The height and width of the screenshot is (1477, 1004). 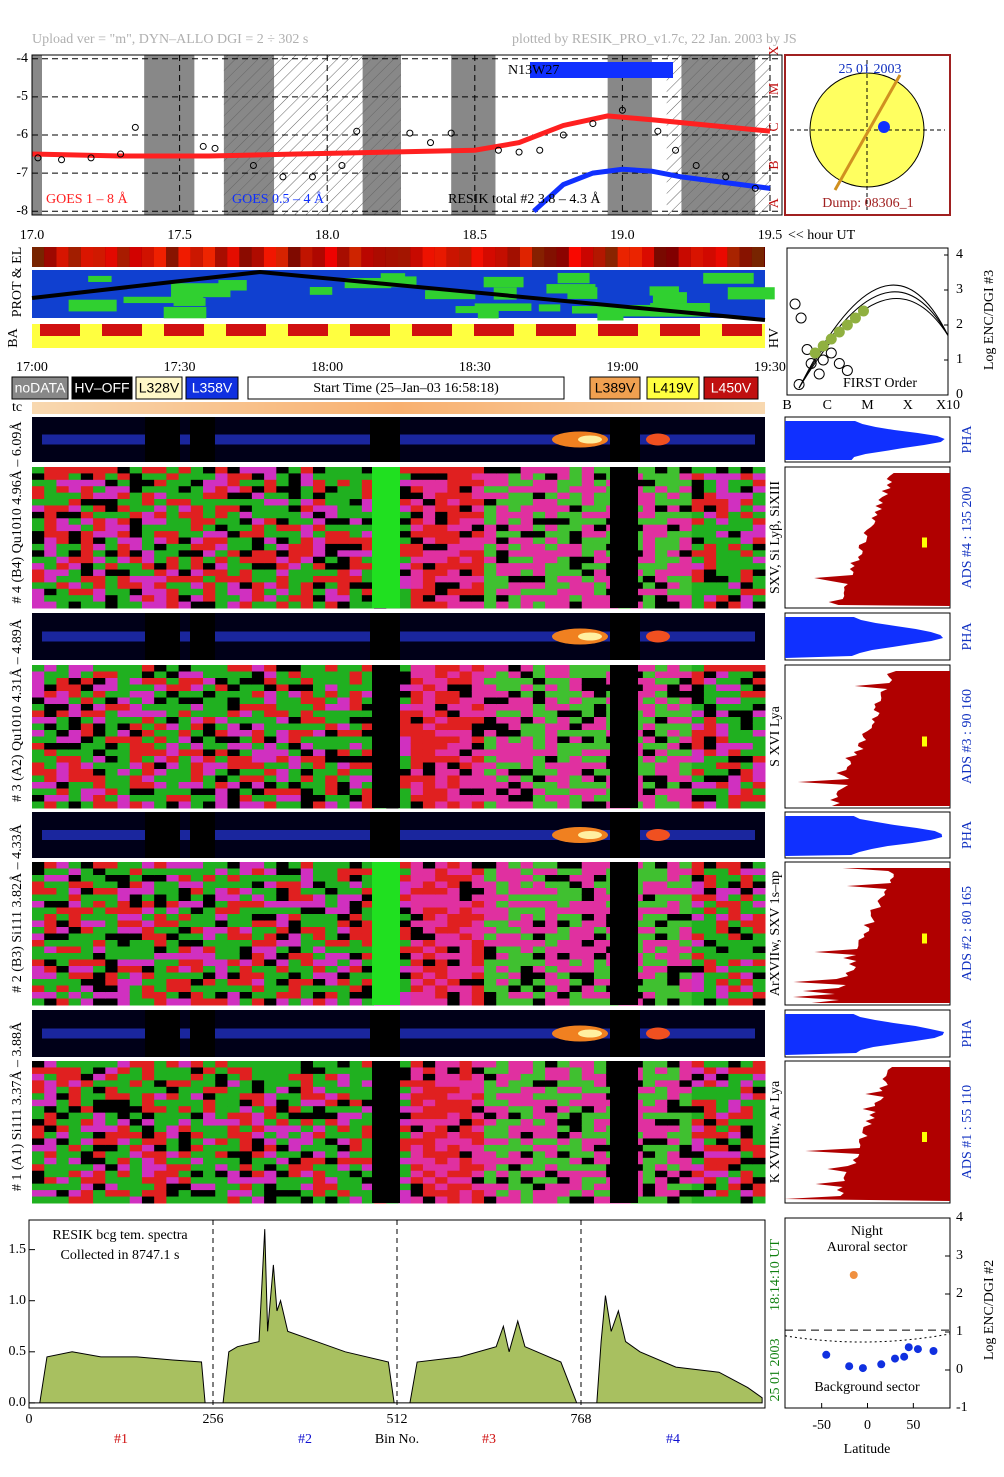 I want to click on pha-gap, so click(x=162, y=636).